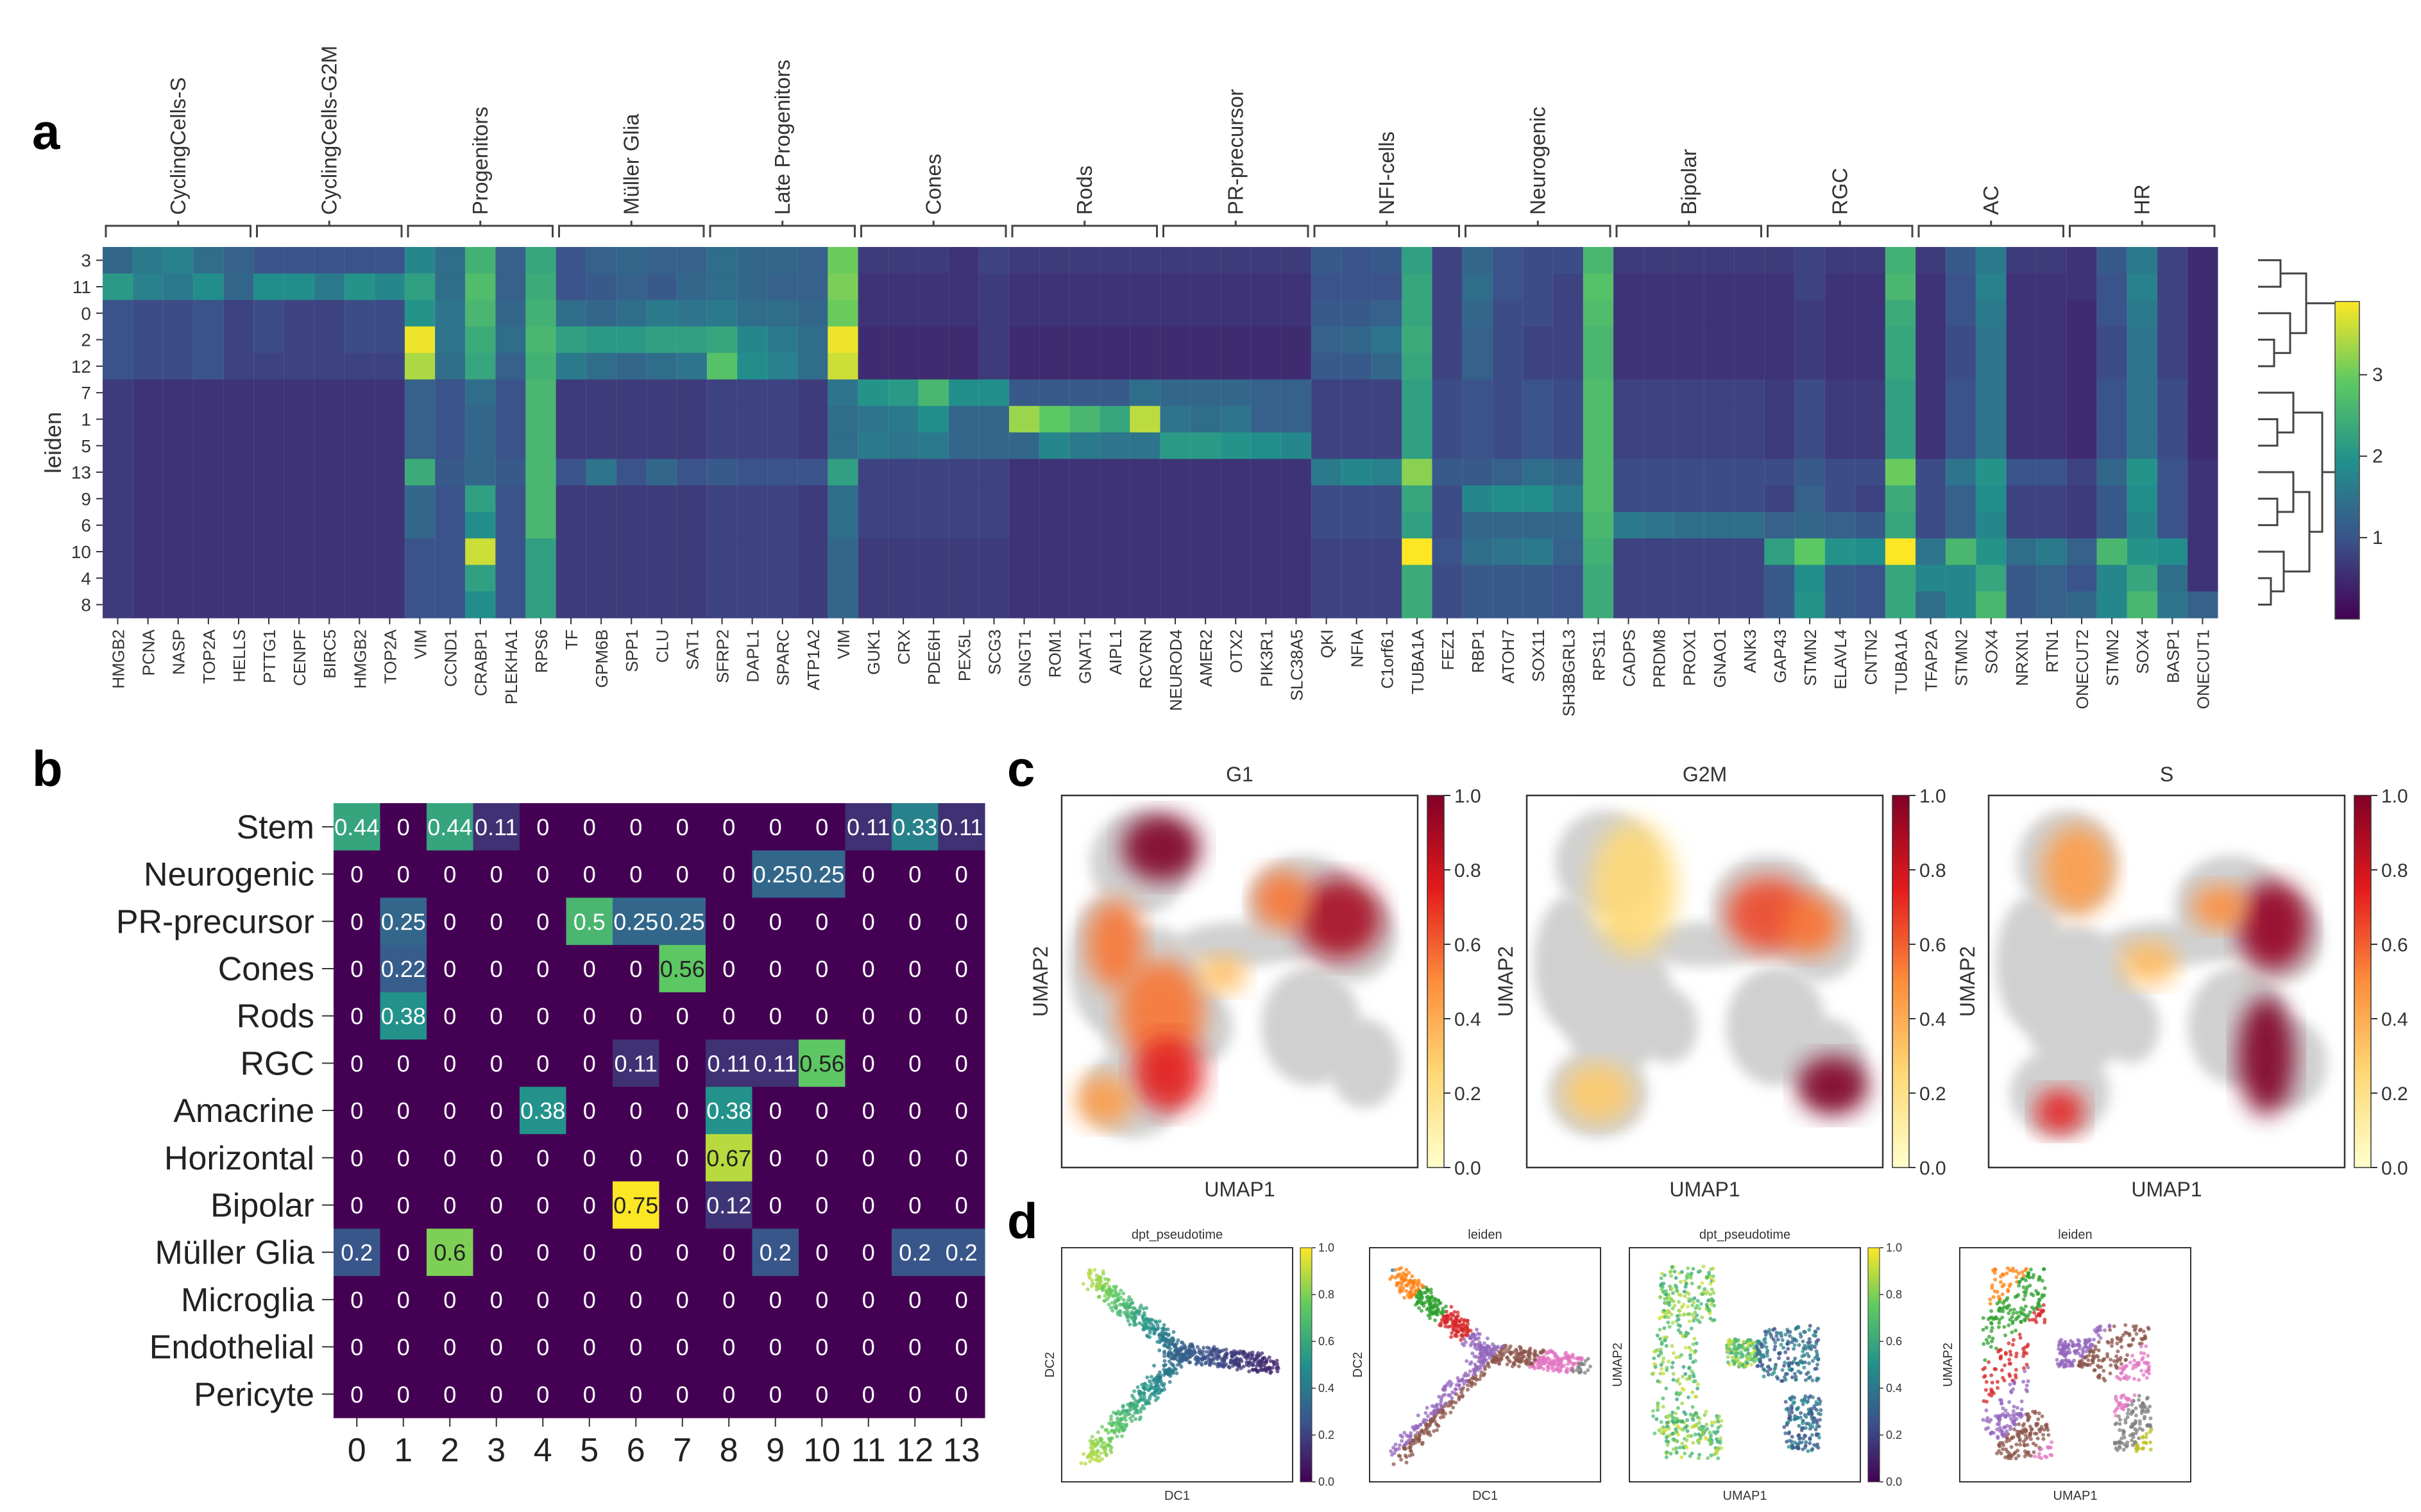 The image size is (2421, 1512). I want to click on cluster-label: 0, so click(86, 313).